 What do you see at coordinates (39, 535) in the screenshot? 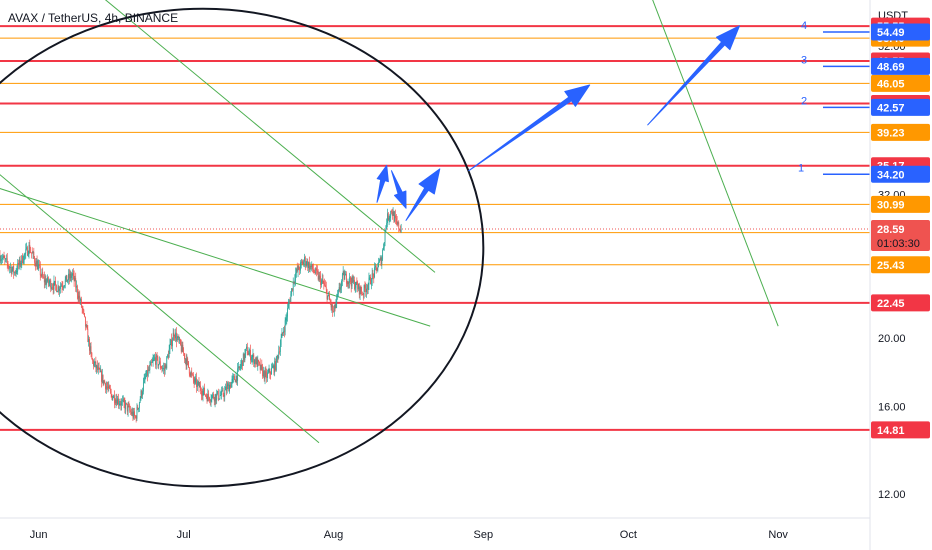
I see `x-tick-jun: Jun` at bounding box center [39, 535].